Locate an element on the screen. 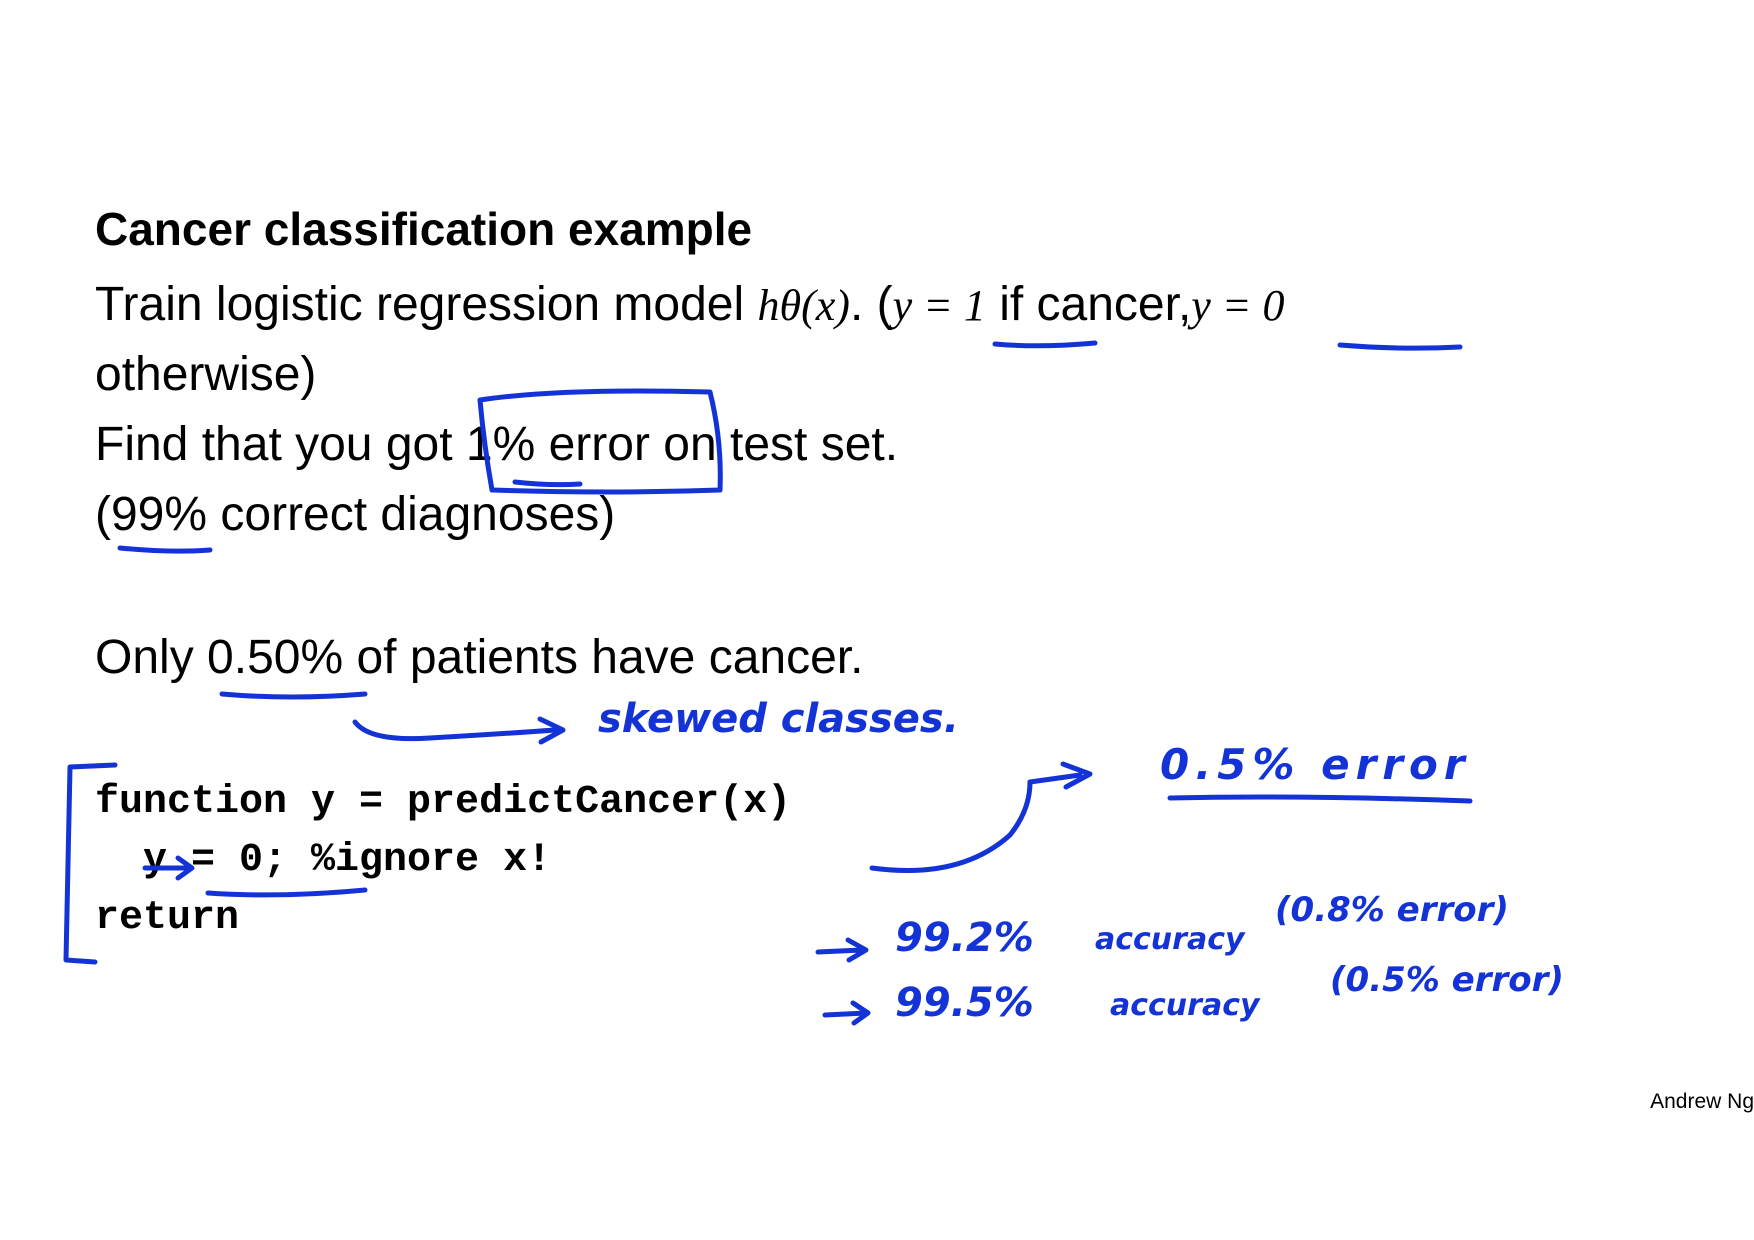 The width and height of the screenshot is (1754, 1240). note-acc2-value: 99.5% is located at coordinates (964, 1003).